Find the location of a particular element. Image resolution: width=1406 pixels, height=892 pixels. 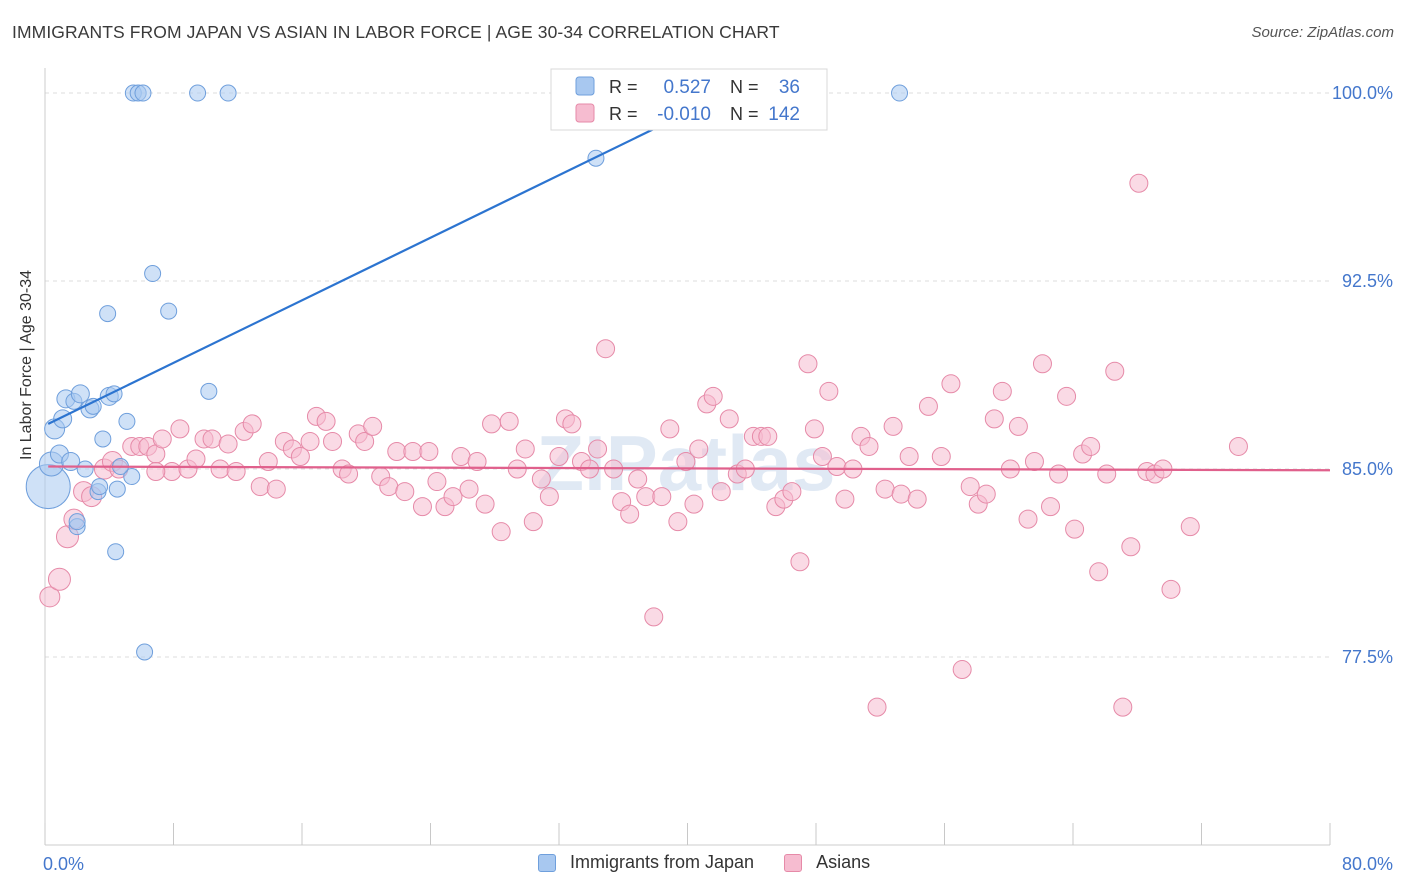

legend-swatch-japan-bottom is located at coordinates (547, 862).